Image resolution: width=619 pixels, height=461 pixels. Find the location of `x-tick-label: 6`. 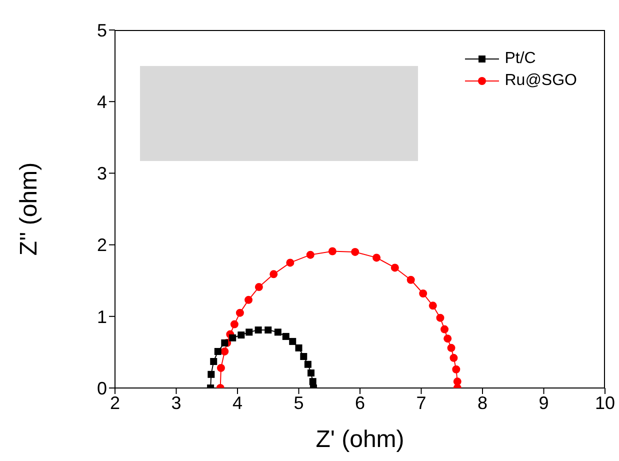

x-tick-label: 6 is located at coordinates (360, 402).